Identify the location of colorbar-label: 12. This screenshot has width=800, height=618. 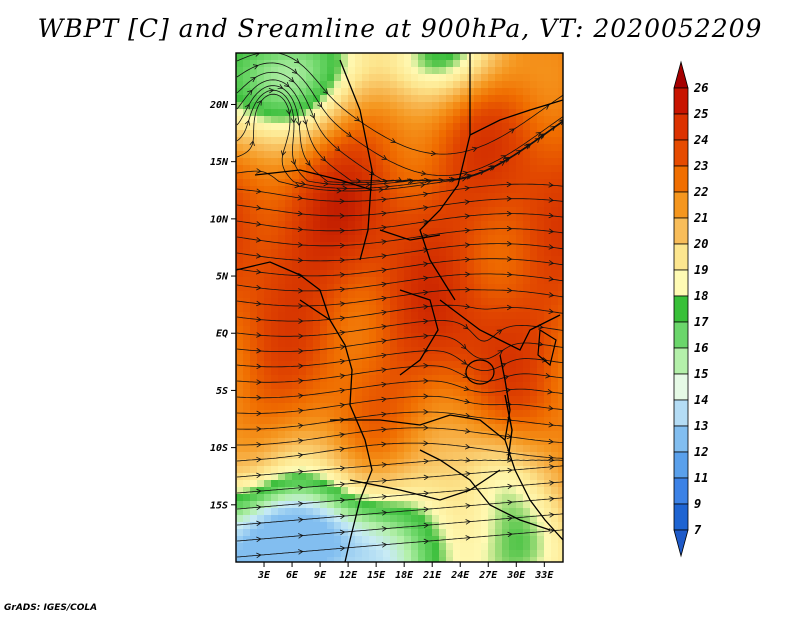
(701, 452).